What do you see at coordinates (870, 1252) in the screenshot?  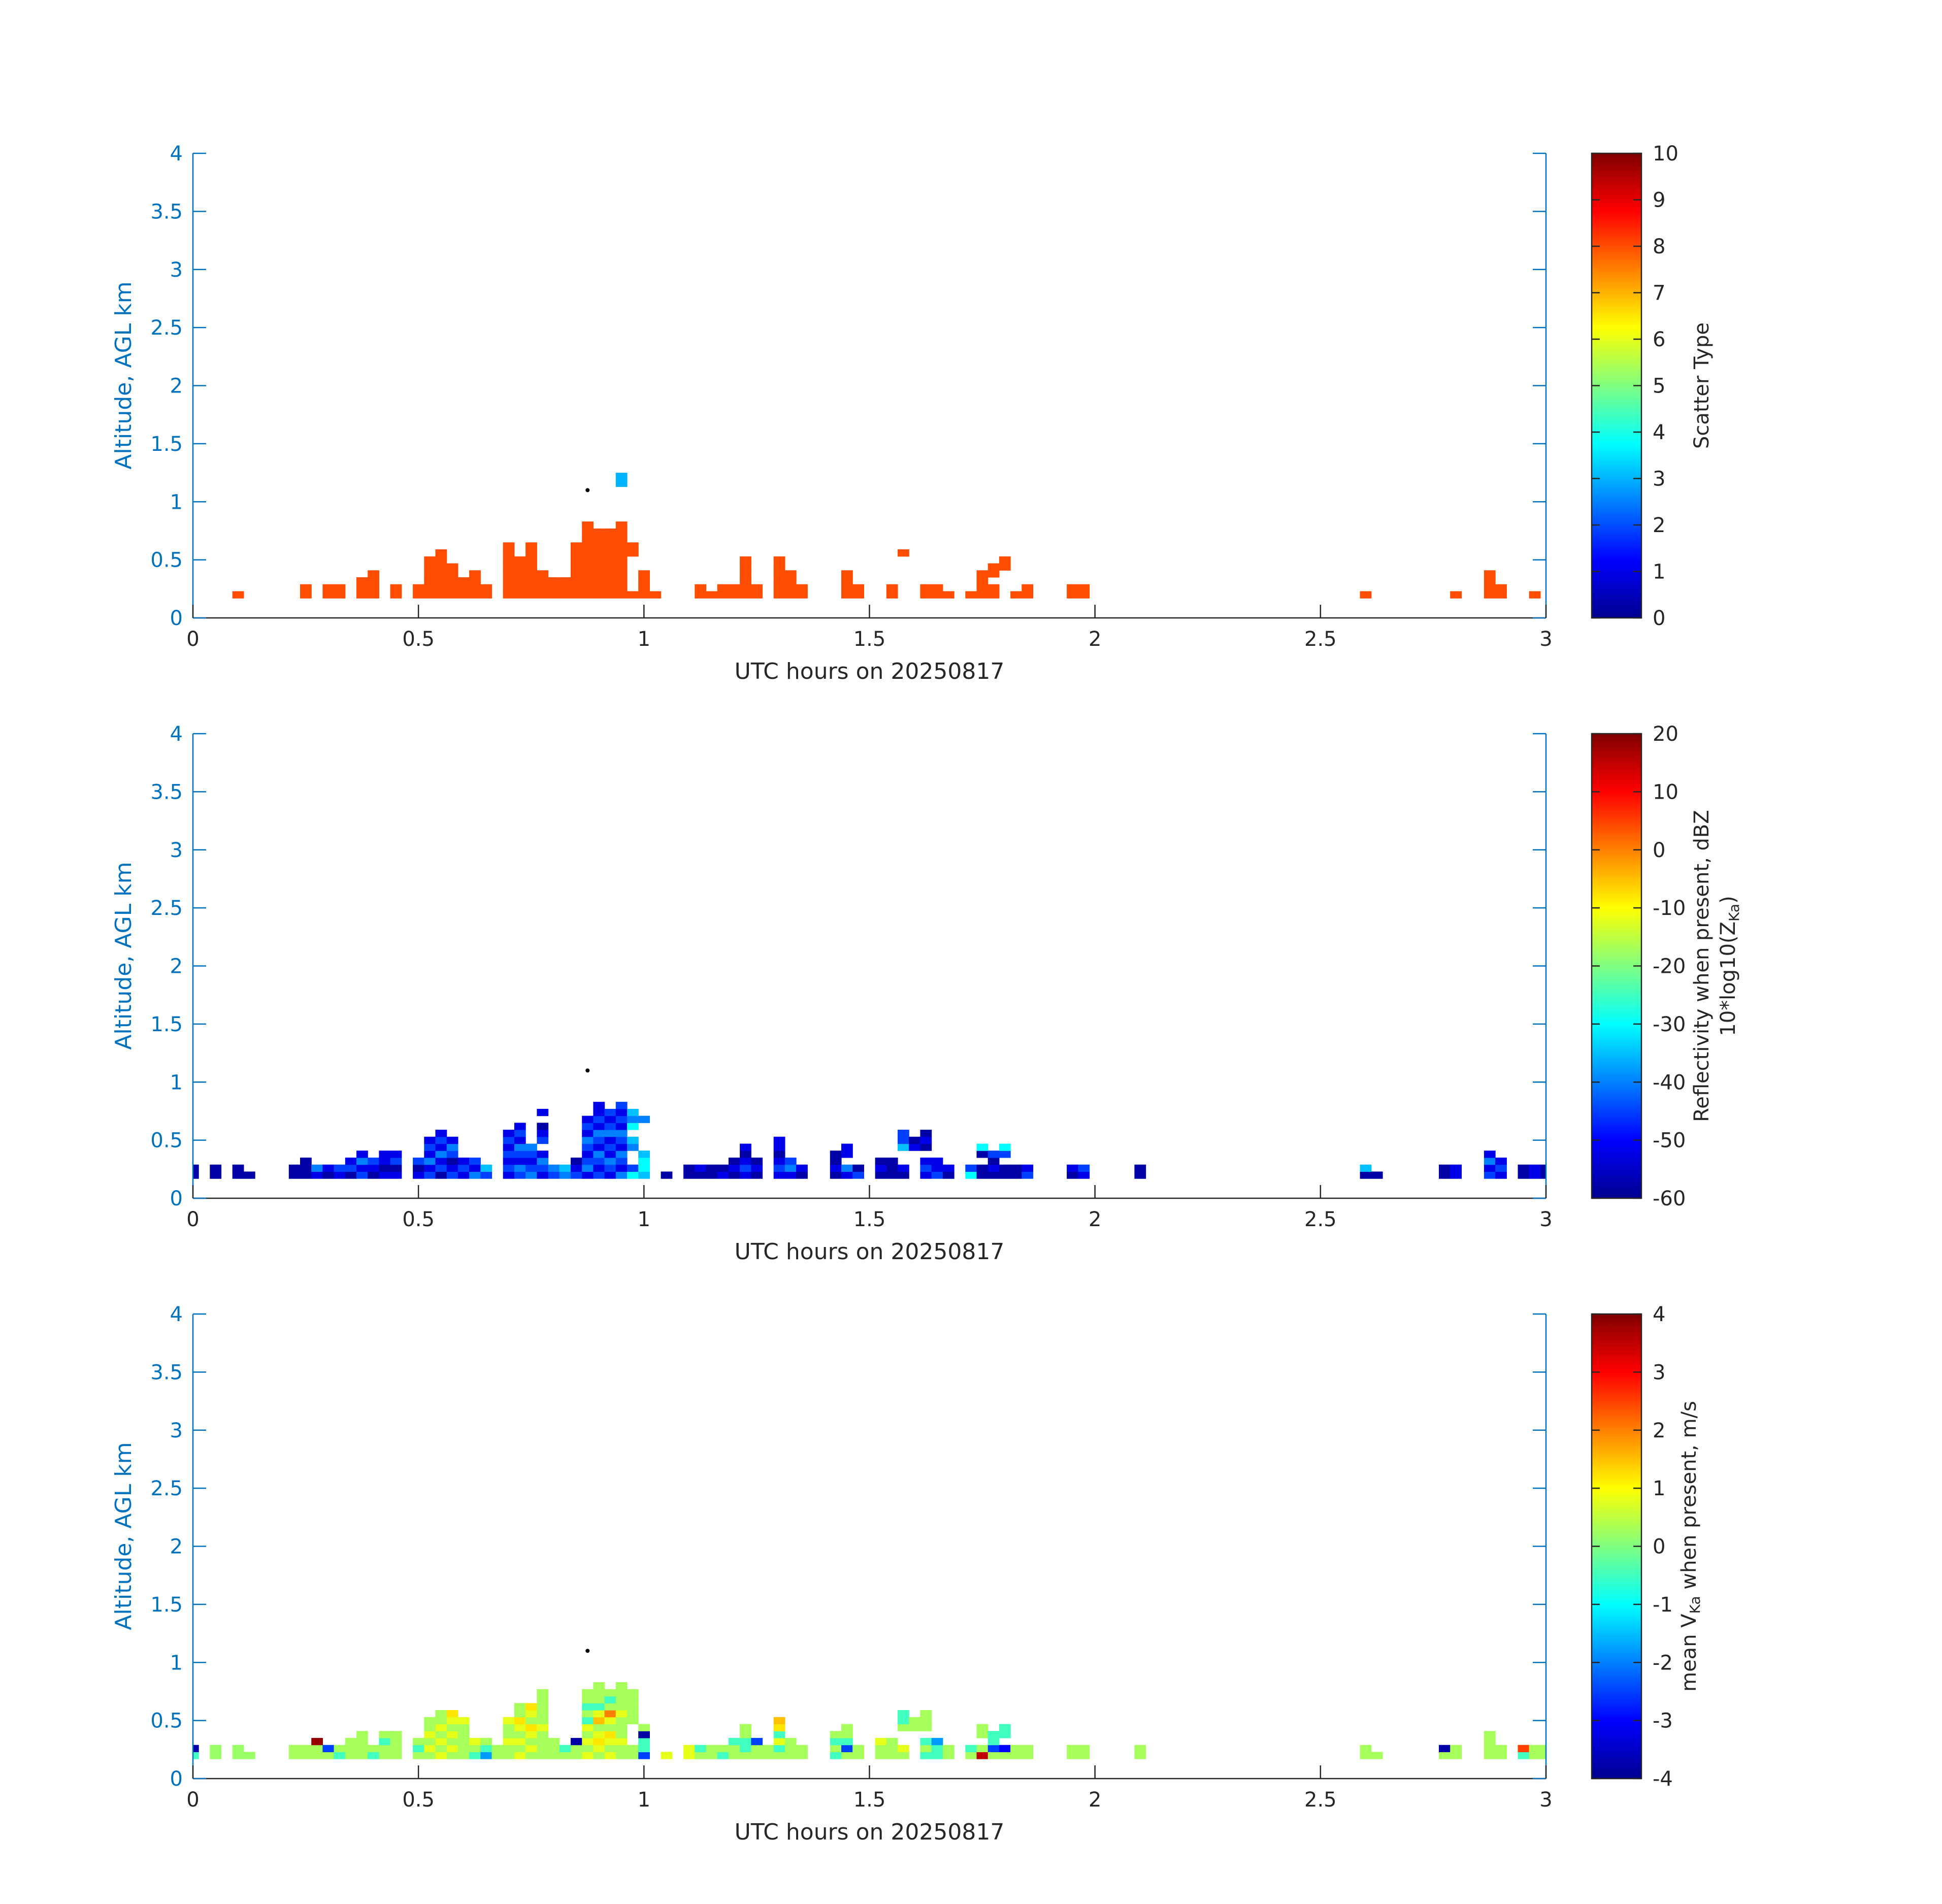 I see `panel-2-x-axis-label: UTC hours on 20250817` at bounding box center [870, 1252].